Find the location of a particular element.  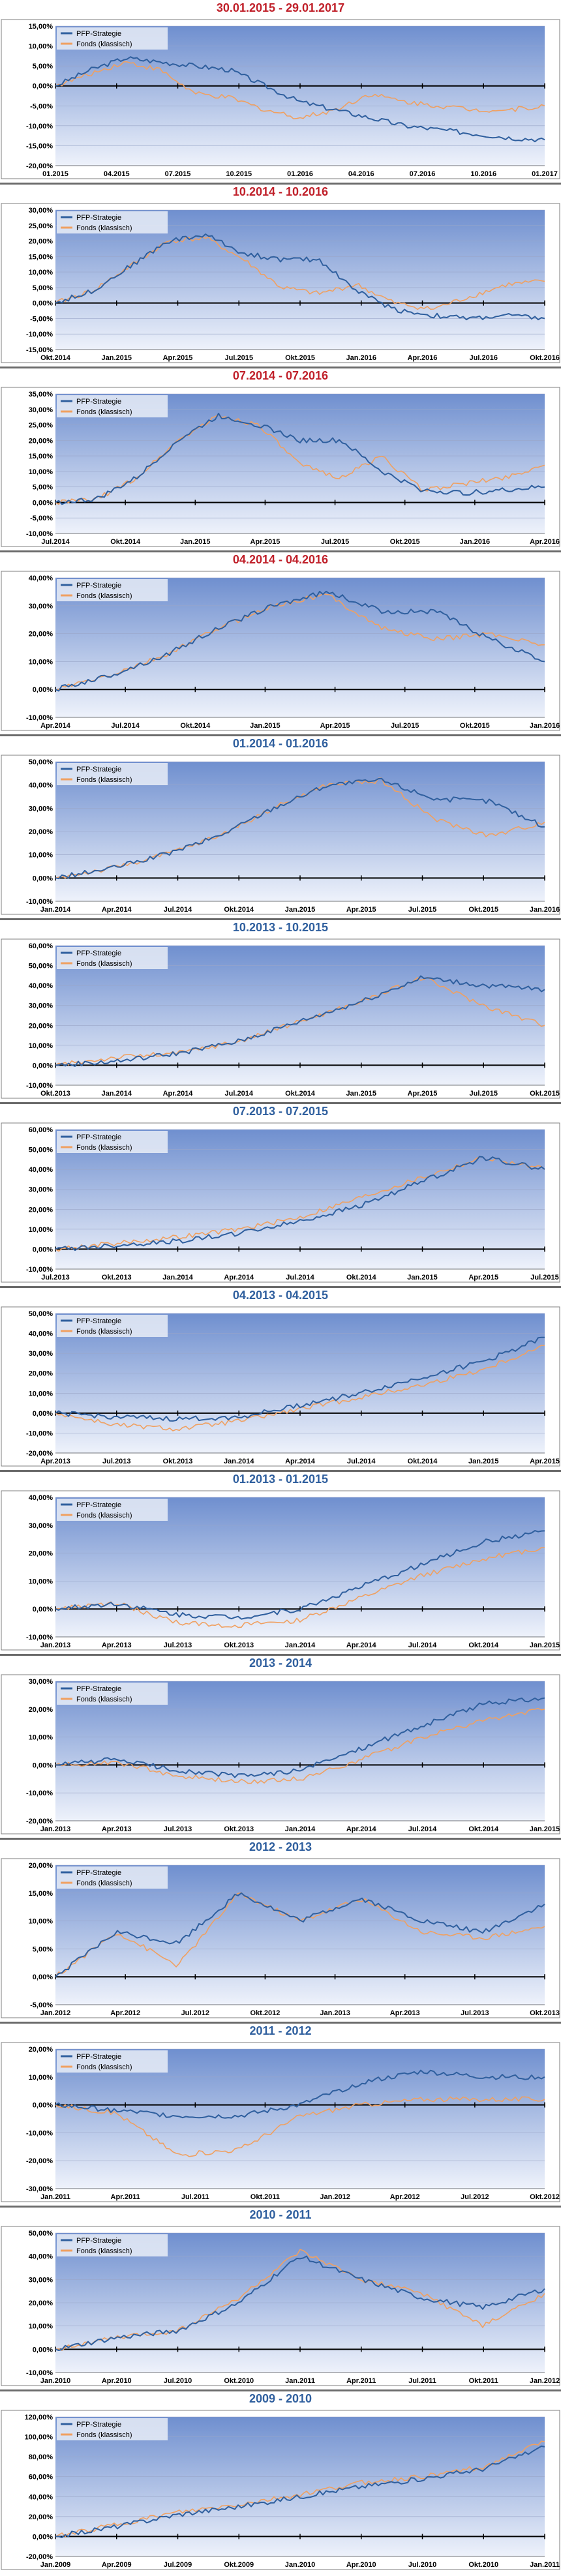

chart-title: 01.2013 - 01.2015 is located at coordinates (280, 1479).